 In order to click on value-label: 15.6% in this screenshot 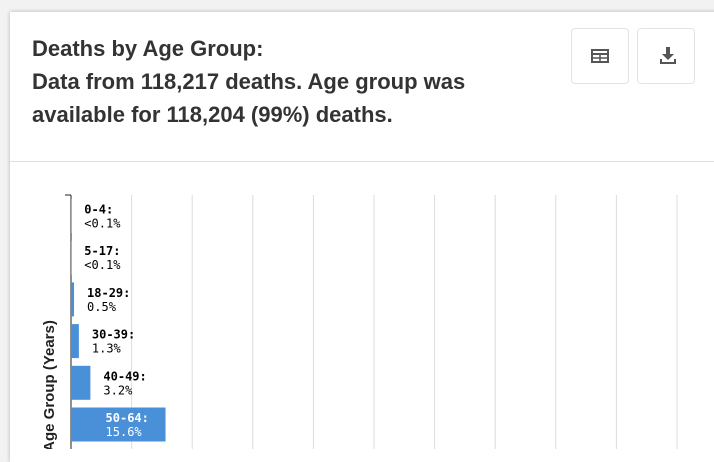, I will do `click(124, 432)`.